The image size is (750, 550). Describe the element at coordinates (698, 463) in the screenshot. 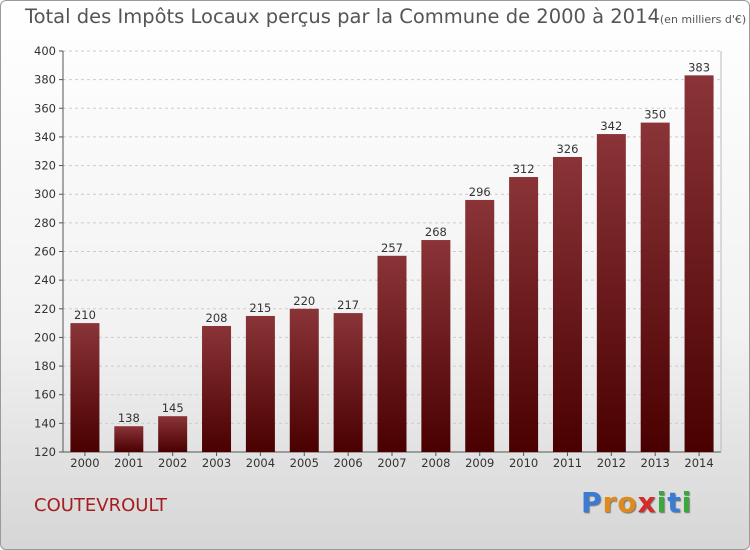

I see `x-tick-label: 2014` at that location.